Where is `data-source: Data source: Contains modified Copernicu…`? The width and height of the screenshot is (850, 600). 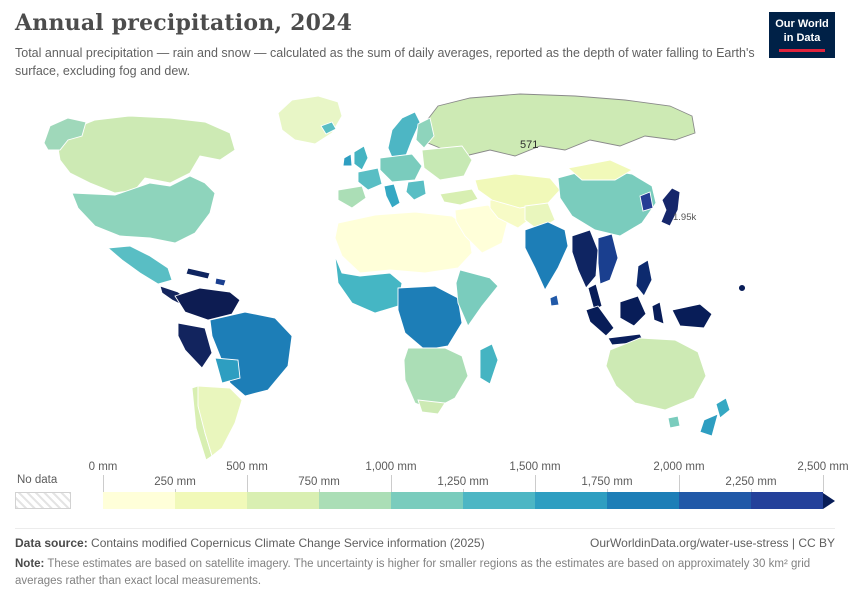
data-source: Data source: Contains modified Copernicu… is located at coordinates (250, 543).